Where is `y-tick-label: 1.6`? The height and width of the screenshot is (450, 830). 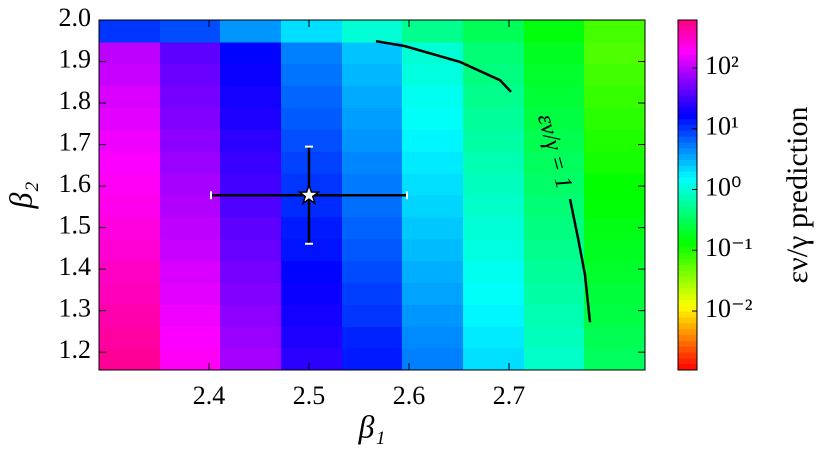
y-tick-label: 1.6 is located at coordinates (75, 183).